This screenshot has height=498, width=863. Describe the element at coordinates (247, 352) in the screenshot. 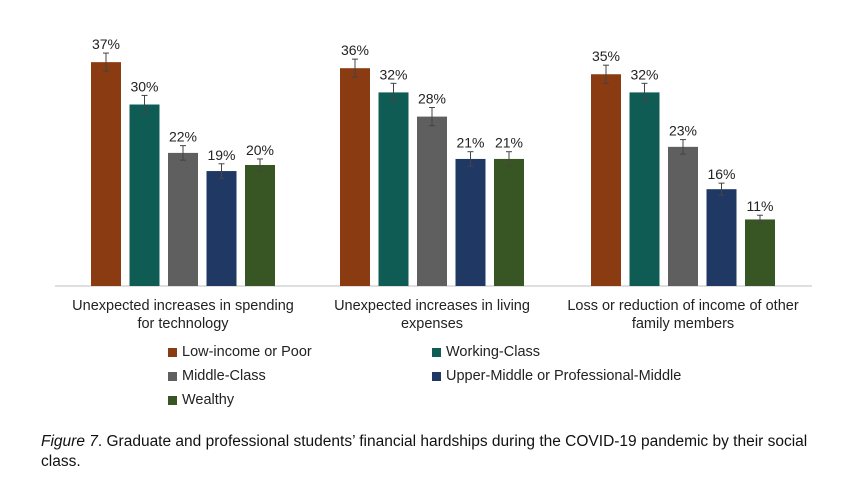

I see `legend-label: Low-income or Poor` at that location.